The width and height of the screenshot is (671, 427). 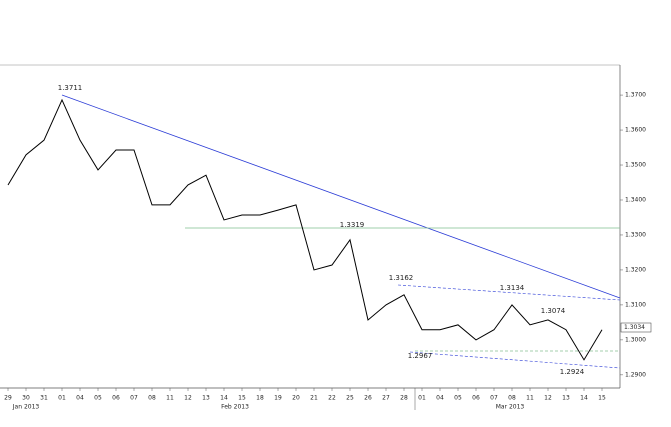 What do you see at coordinates (635, 95) in the screenshot?
I see `y-tick-label: 1.3700` at bounding box center [635, 95].